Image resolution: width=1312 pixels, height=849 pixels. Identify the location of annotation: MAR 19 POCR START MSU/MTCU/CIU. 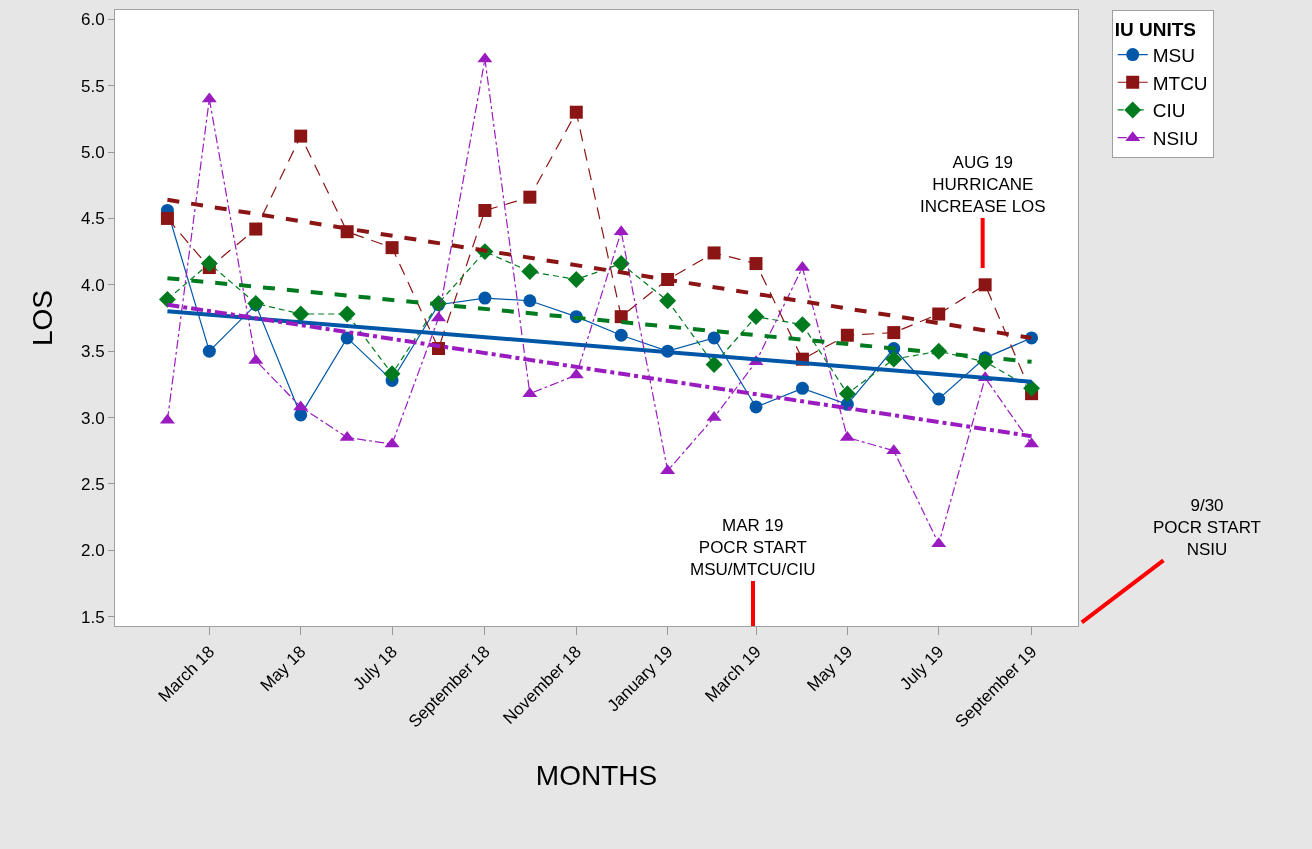
(753, 548).